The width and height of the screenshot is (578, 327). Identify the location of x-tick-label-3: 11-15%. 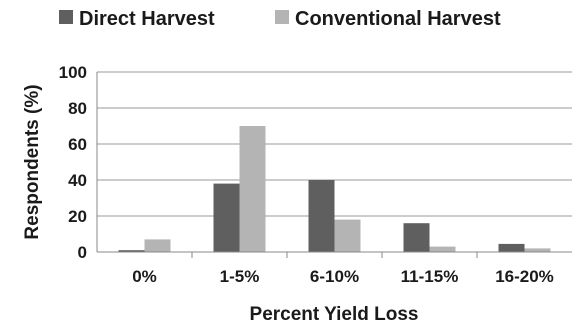
(430, 276).